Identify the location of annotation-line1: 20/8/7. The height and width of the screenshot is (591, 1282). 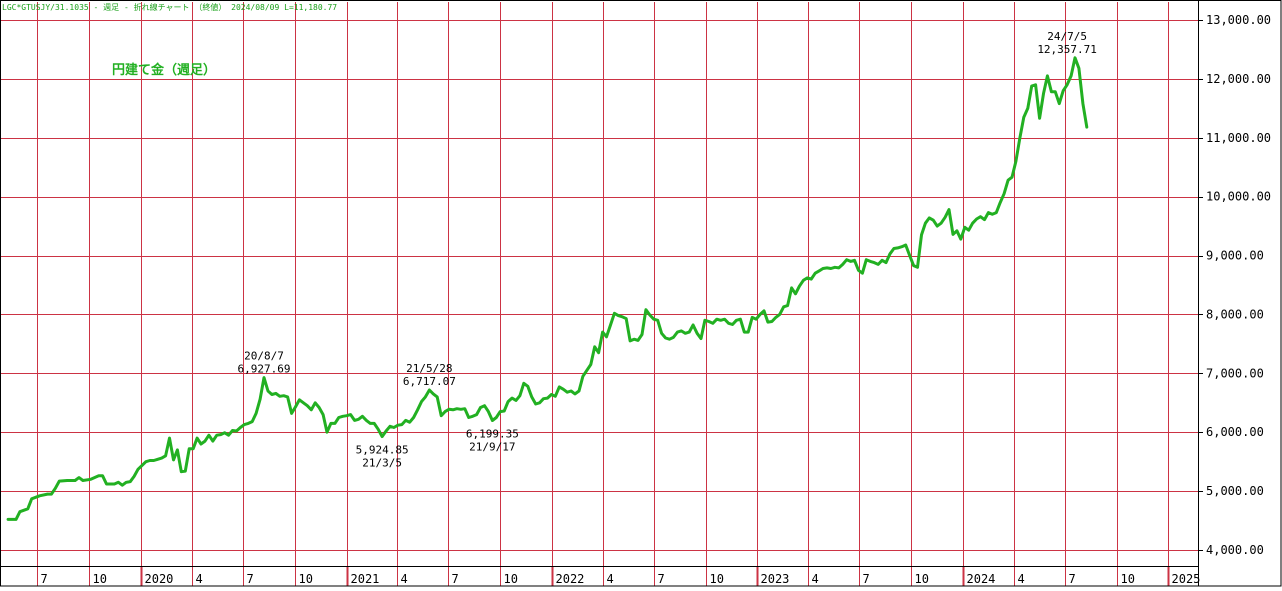
(264, 356).